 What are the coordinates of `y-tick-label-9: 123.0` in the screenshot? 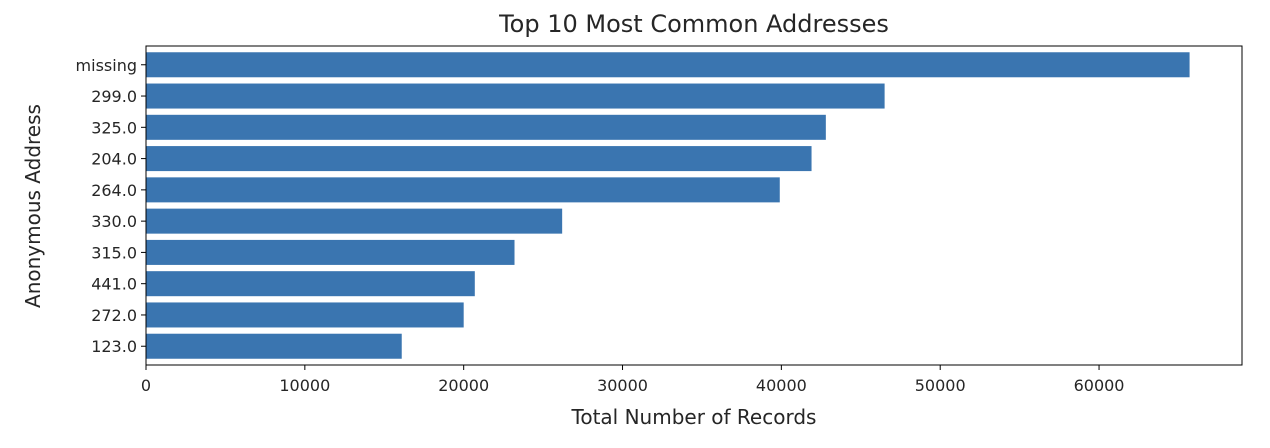 It's located at (114, 346).